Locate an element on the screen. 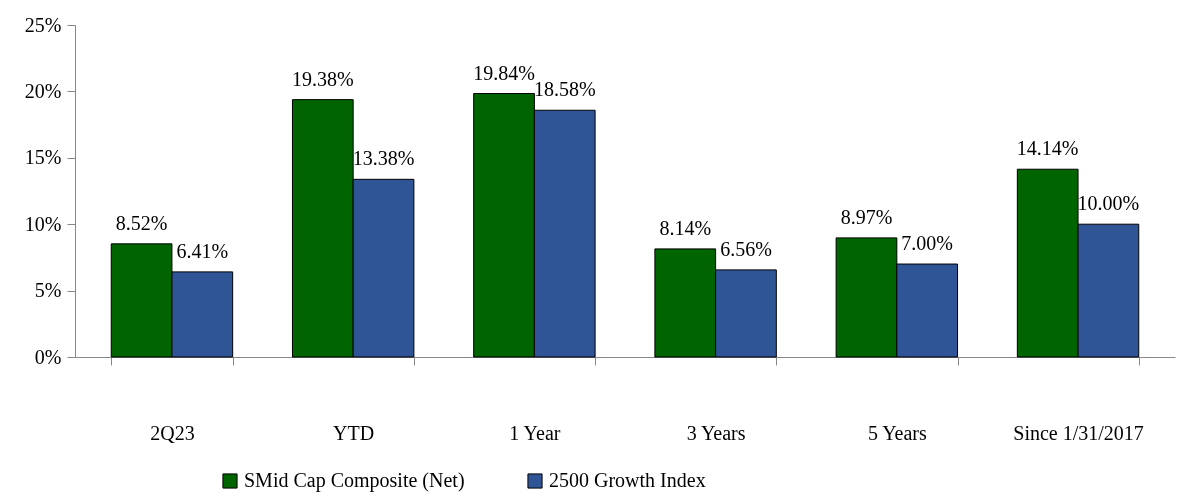  legend-label: 2500 Growth Index is located at coordinates (627, 480).